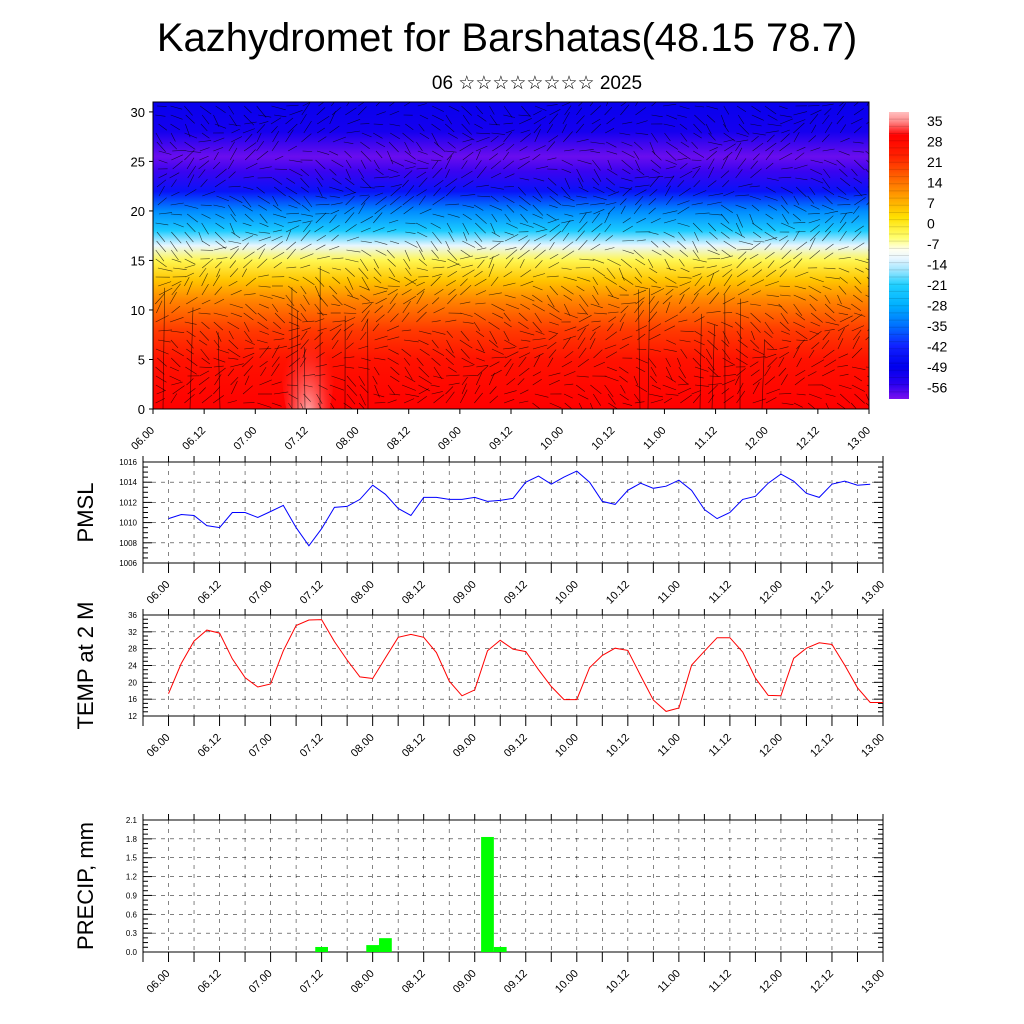 The image size is (1024, 1024). I want to click on heatmap-xtick-label: 13.00, so click(859, 439).